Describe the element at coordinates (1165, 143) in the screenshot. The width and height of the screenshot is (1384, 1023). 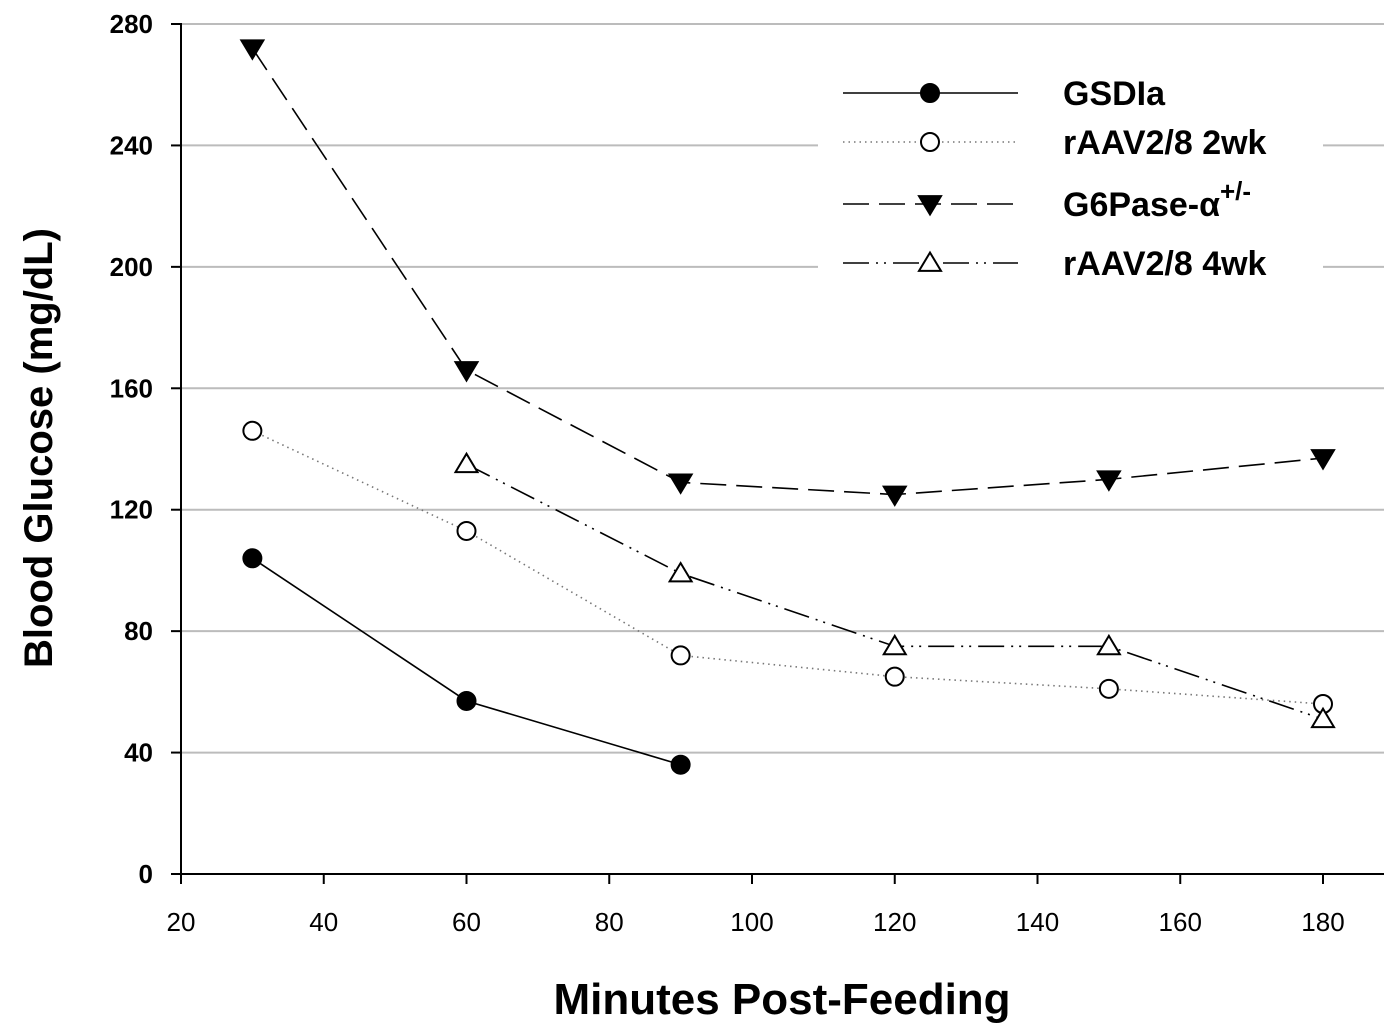
I see `legend-label: rAAV2/8 2wk` at that location.